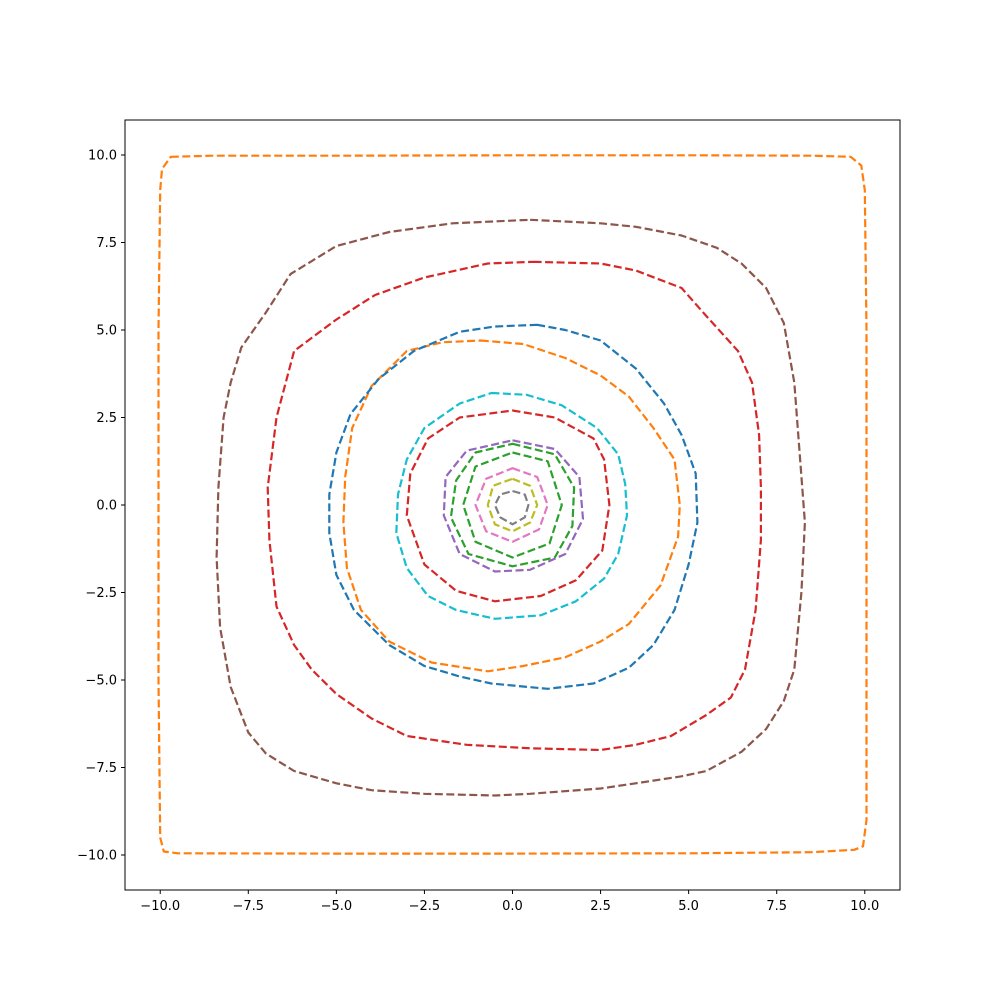 The image size is (1000, 1000). Describe the element at coordinates (102, 156) in the screenshot. I see `y-tick-label: 10.0` at that location.